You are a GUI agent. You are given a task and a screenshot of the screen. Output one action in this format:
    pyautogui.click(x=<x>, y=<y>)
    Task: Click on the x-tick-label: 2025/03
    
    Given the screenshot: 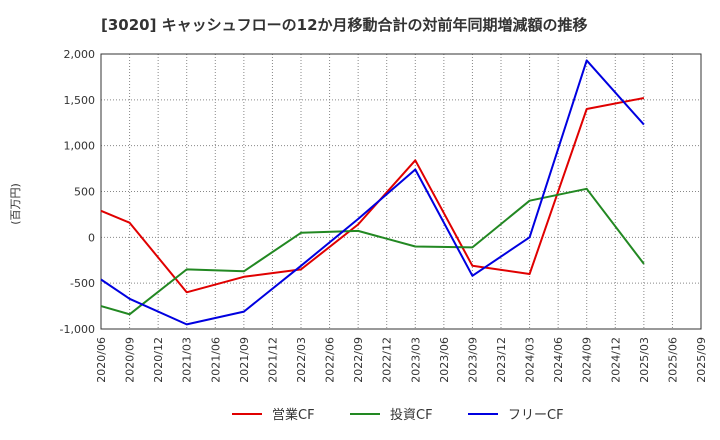 What is the action you would take?
    pyautogui.click(x=644, y=360)
    